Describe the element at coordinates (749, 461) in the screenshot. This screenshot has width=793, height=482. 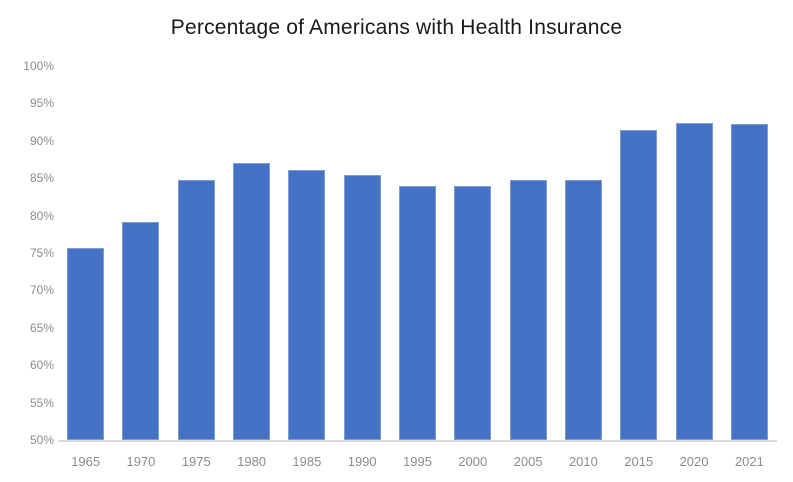
I see `x-tick-label: 2021` at that location.